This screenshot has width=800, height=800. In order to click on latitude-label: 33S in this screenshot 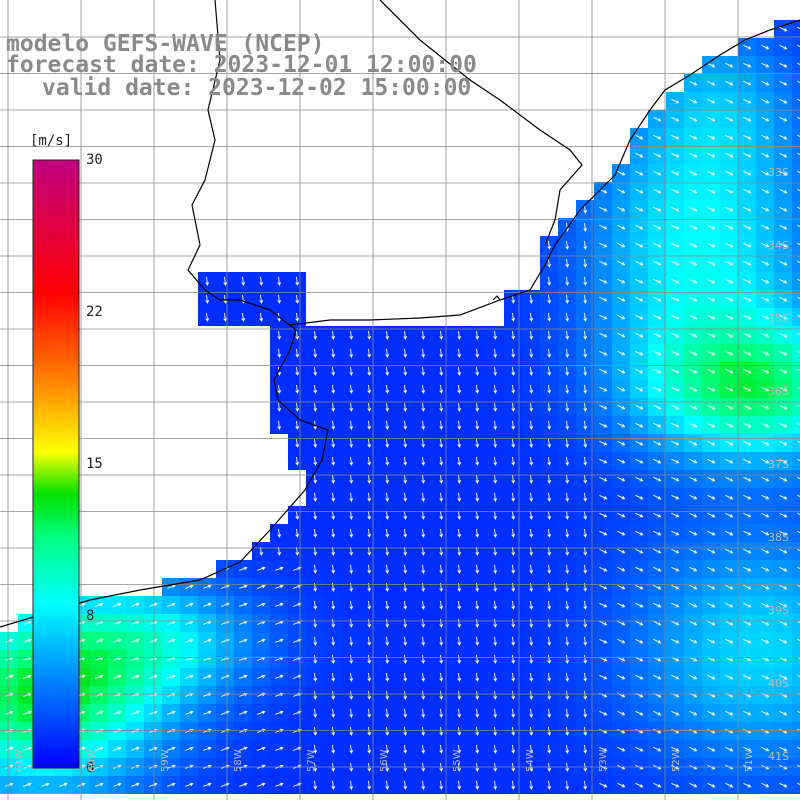, I will do `click(778, 172)`.